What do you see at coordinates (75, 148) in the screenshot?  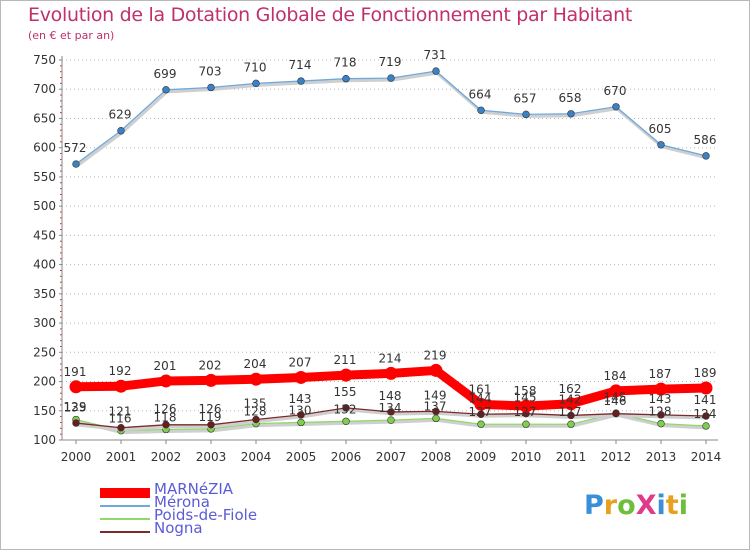 I see `data-label: 572` at bounding box center [75, 148].